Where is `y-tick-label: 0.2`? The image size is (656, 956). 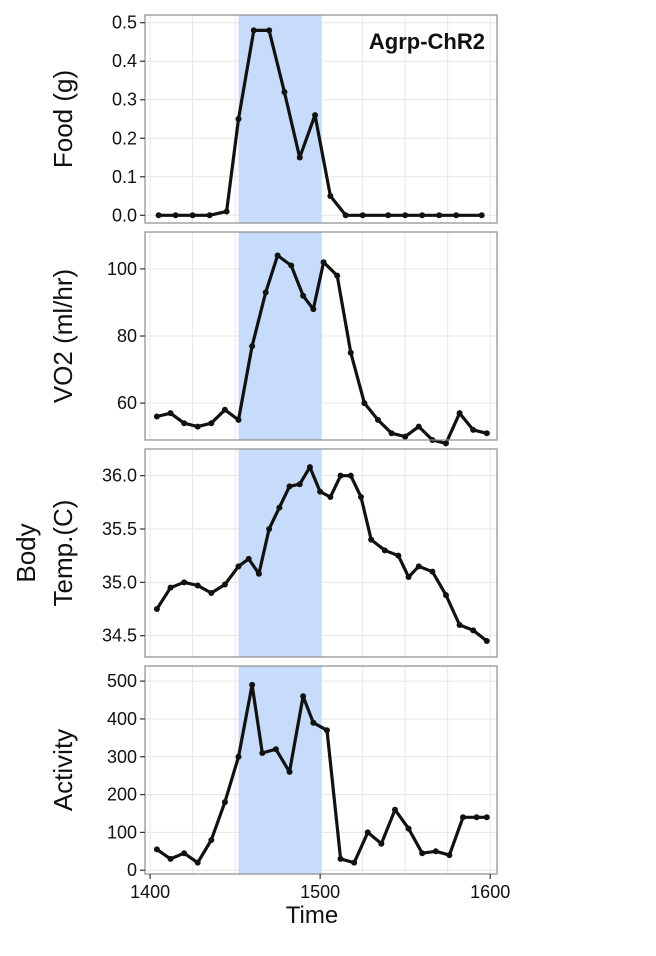
y-tick-label: 0.2 is located at coordinates (124, 138).